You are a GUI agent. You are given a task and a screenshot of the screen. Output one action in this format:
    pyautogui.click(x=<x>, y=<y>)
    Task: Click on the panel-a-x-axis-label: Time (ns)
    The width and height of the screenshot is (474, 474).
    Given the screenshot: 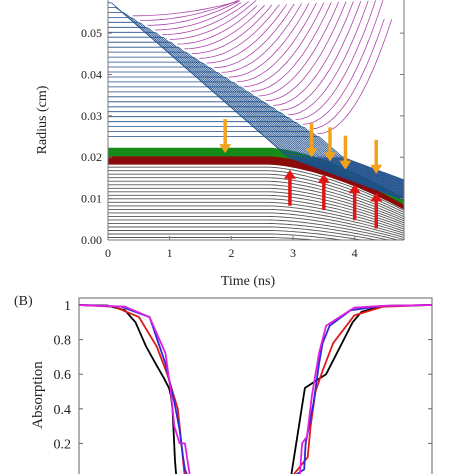 What is the action you would take?
    pyautogui.click(x=248, y=281)
    